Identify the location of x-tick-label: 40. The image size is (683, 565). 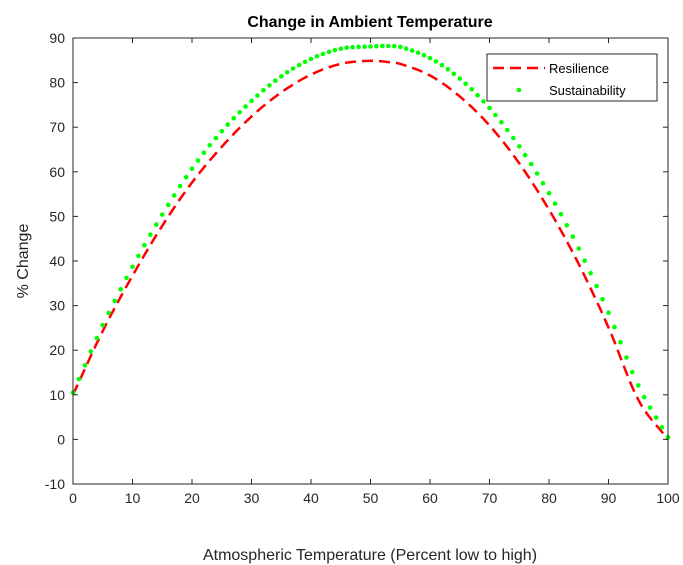
(311, 498).